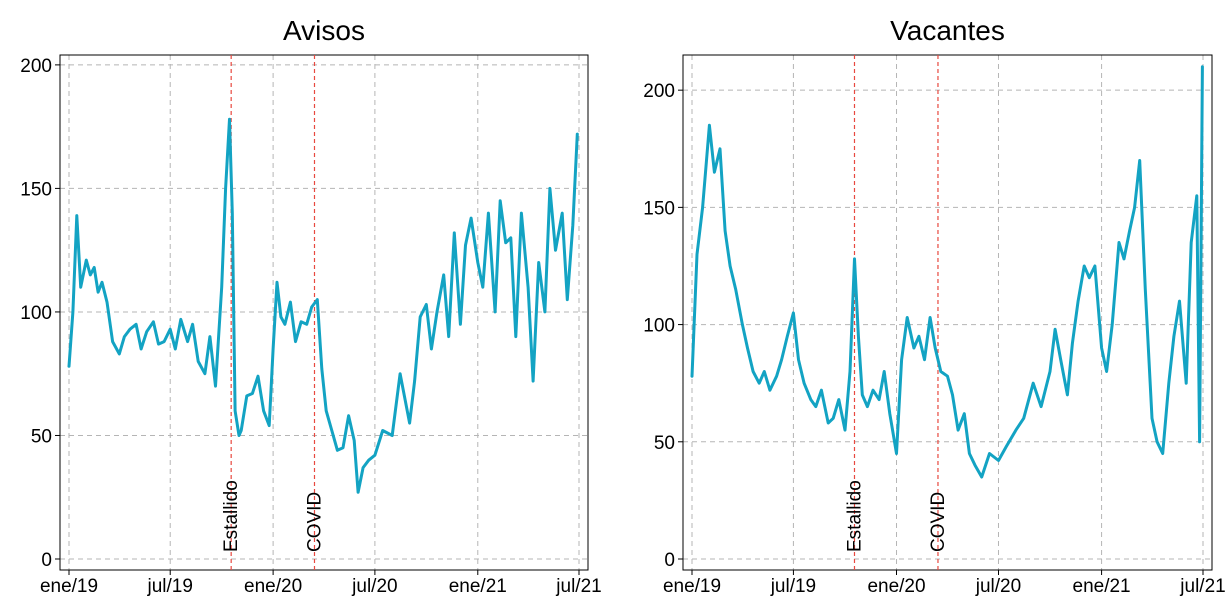 This screenshot has width=1229, height=597. I want to click on chart-0-ytick-label-2: 100, so click(36, 313).